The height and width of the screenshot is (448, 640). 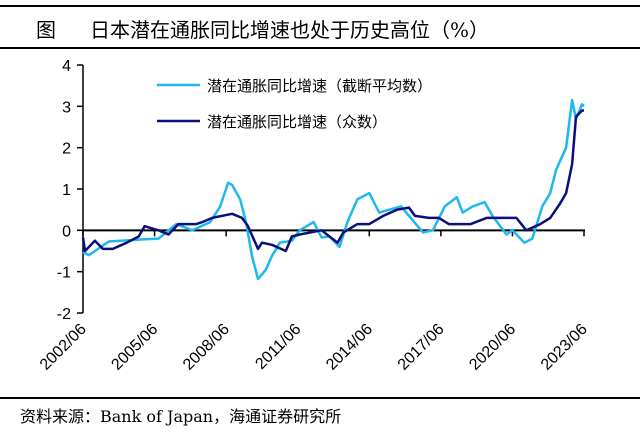 What do you see at coordinates (66, 190) in the screenshot?
I see `y-tick-label: 1` at bounding box center [66, 190].